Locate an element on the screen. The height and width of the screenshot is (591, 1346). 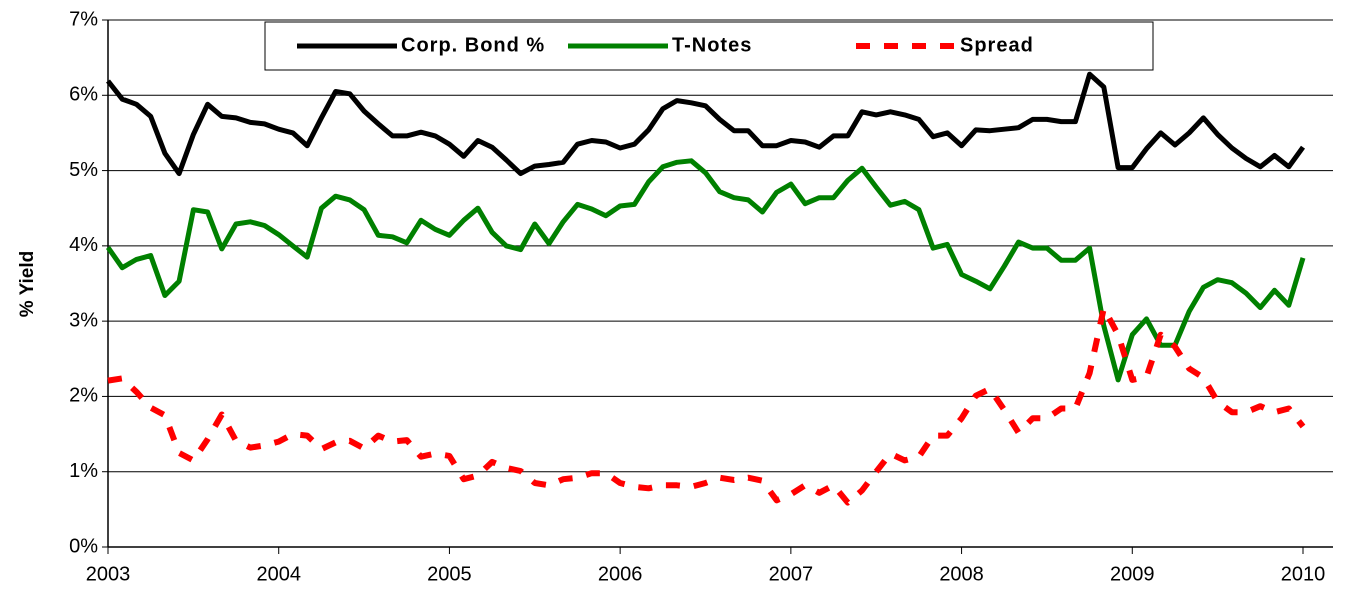
x-tick-label: 2007 is located at coordinates (791, 574).